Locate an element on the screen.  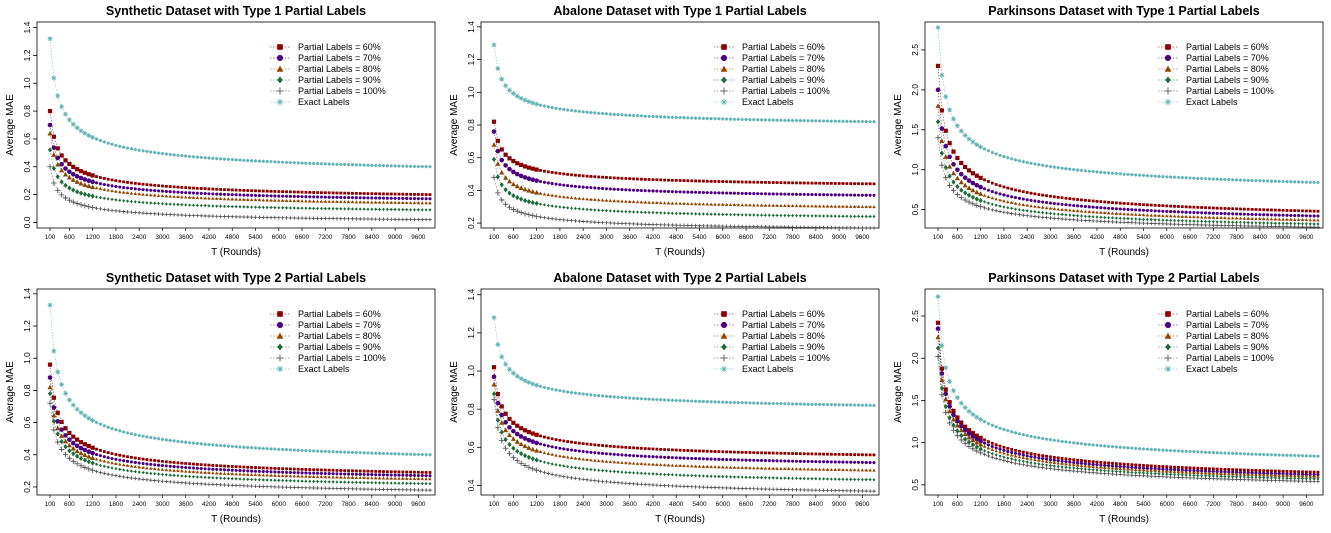
x-tick-label: 1800 is located at coordinates (1004, 237).